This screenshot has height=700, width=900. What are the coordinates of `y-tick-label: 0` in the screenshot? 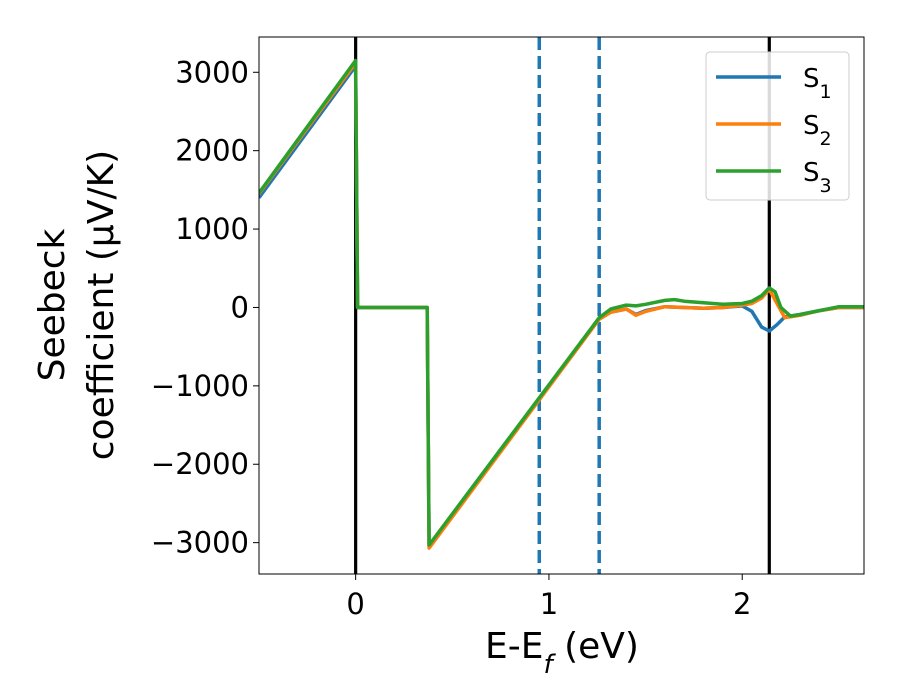 It's located at (240, 307).